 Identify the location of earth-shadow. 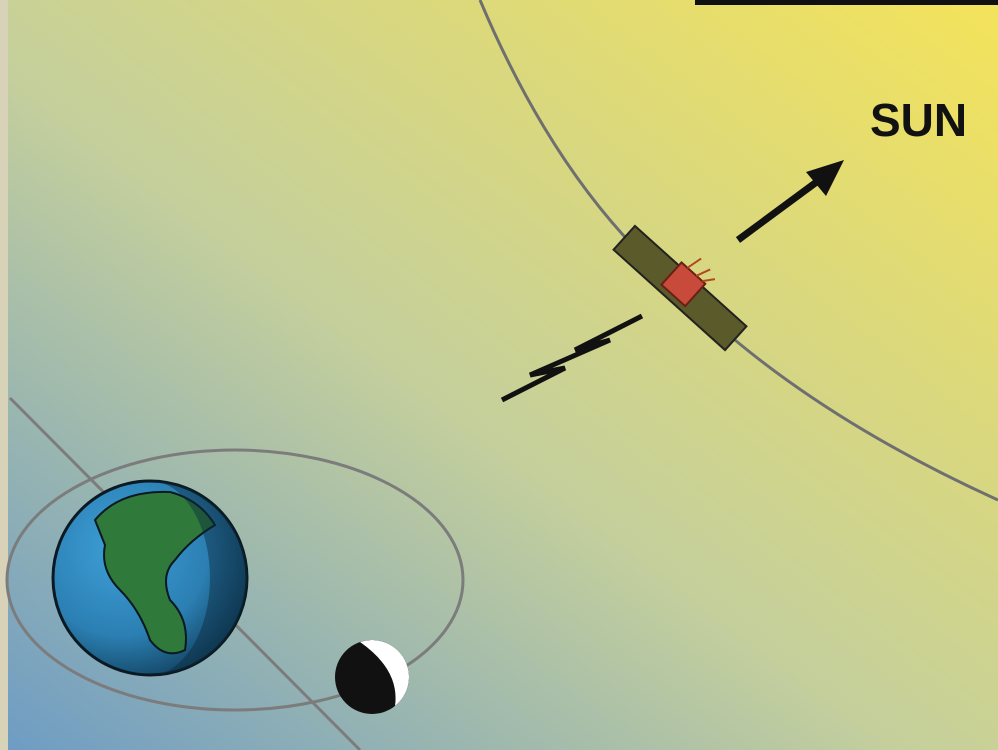
(198, 578).